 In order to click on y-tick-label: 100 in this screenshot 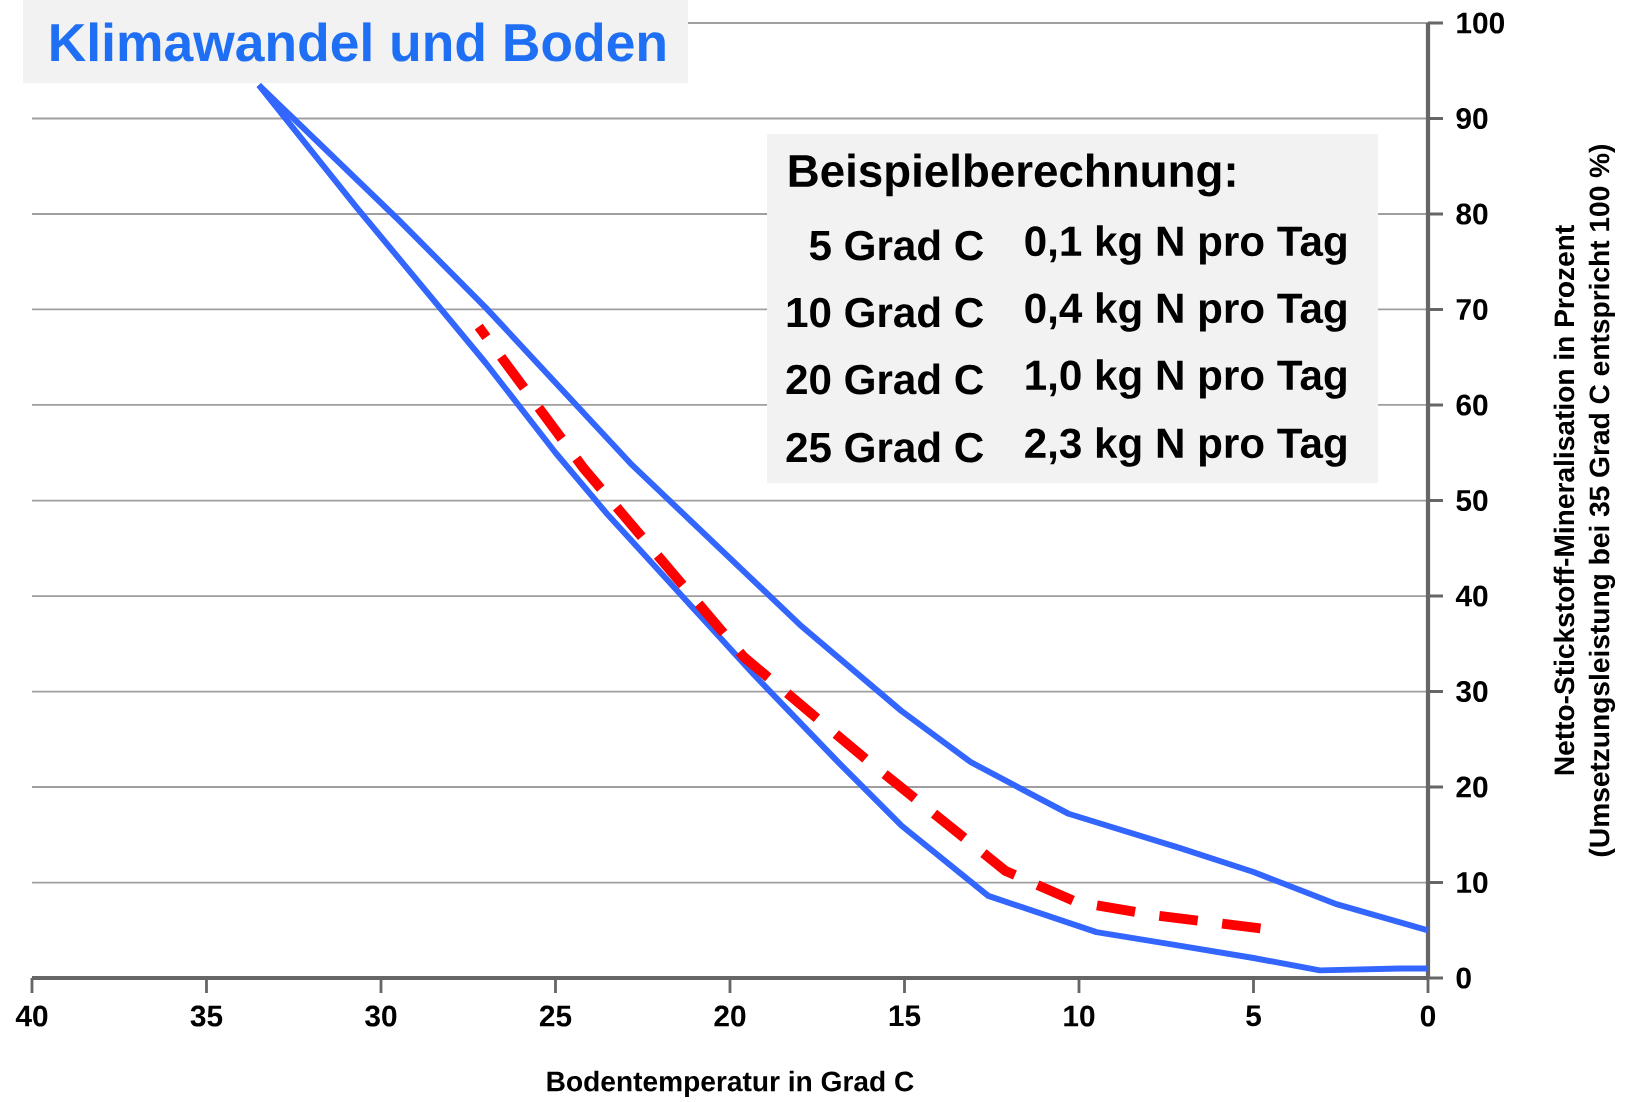, I will do `click(1481, 23)`.